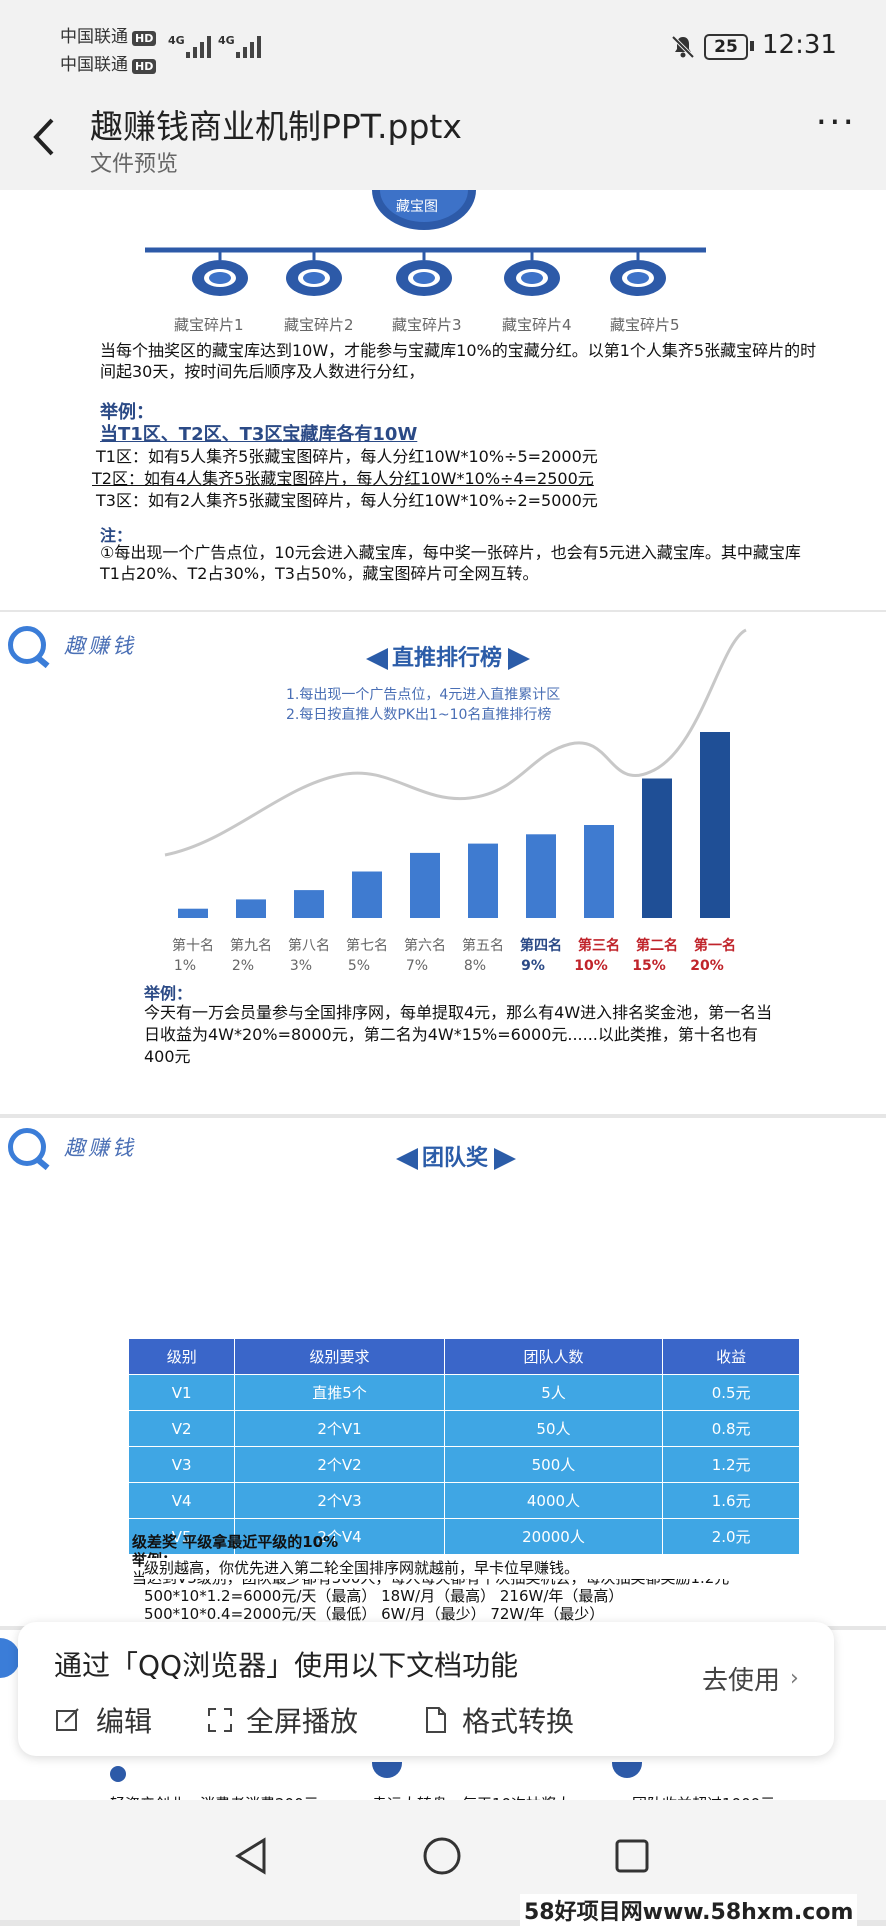  I want to click on percent-label-6: 8%, so click(475, 966).